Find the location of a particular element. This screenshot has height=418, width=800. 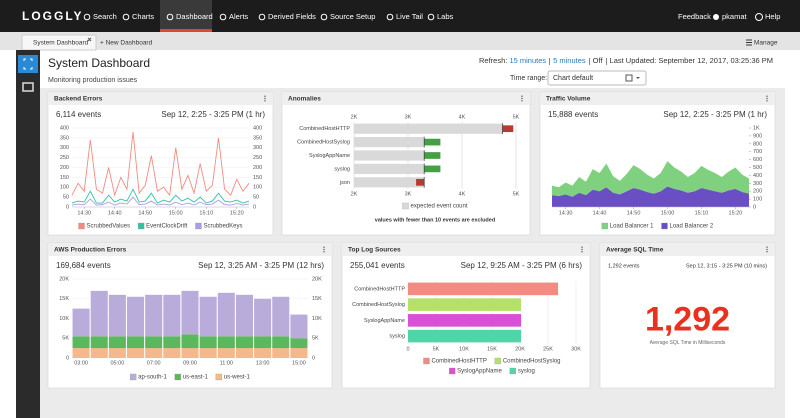

nav-user: pkamat is located at coordinates (735, 16).